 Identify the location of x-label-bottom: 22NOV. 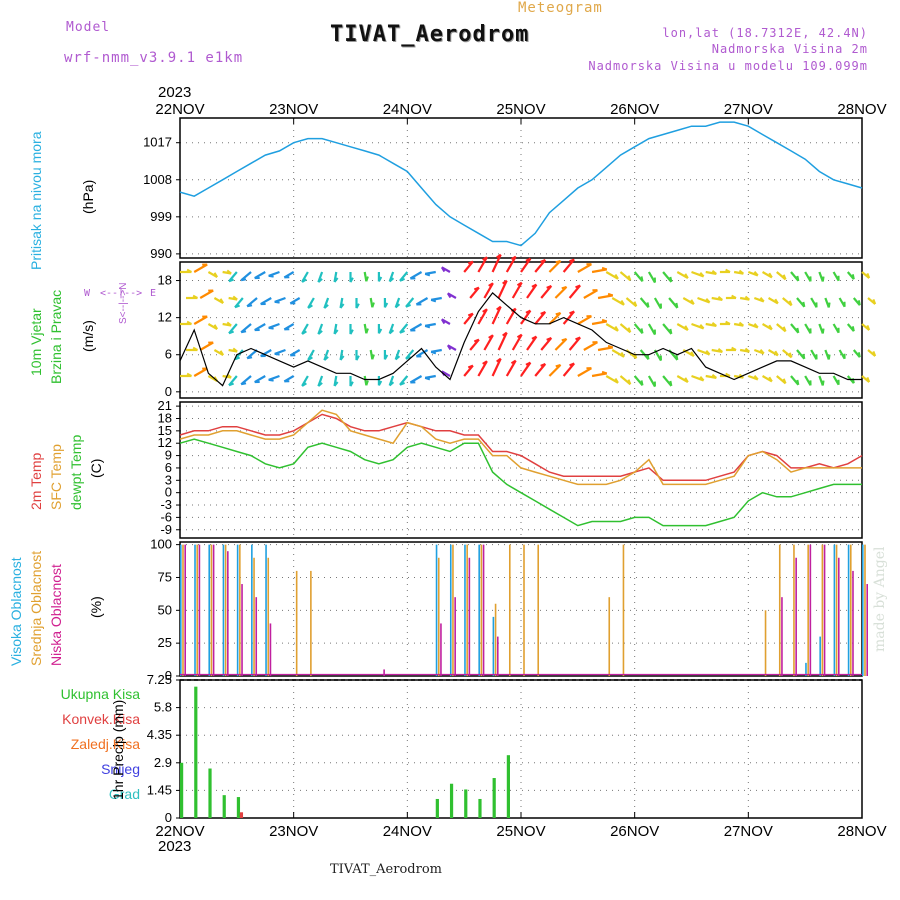
(179, 831).